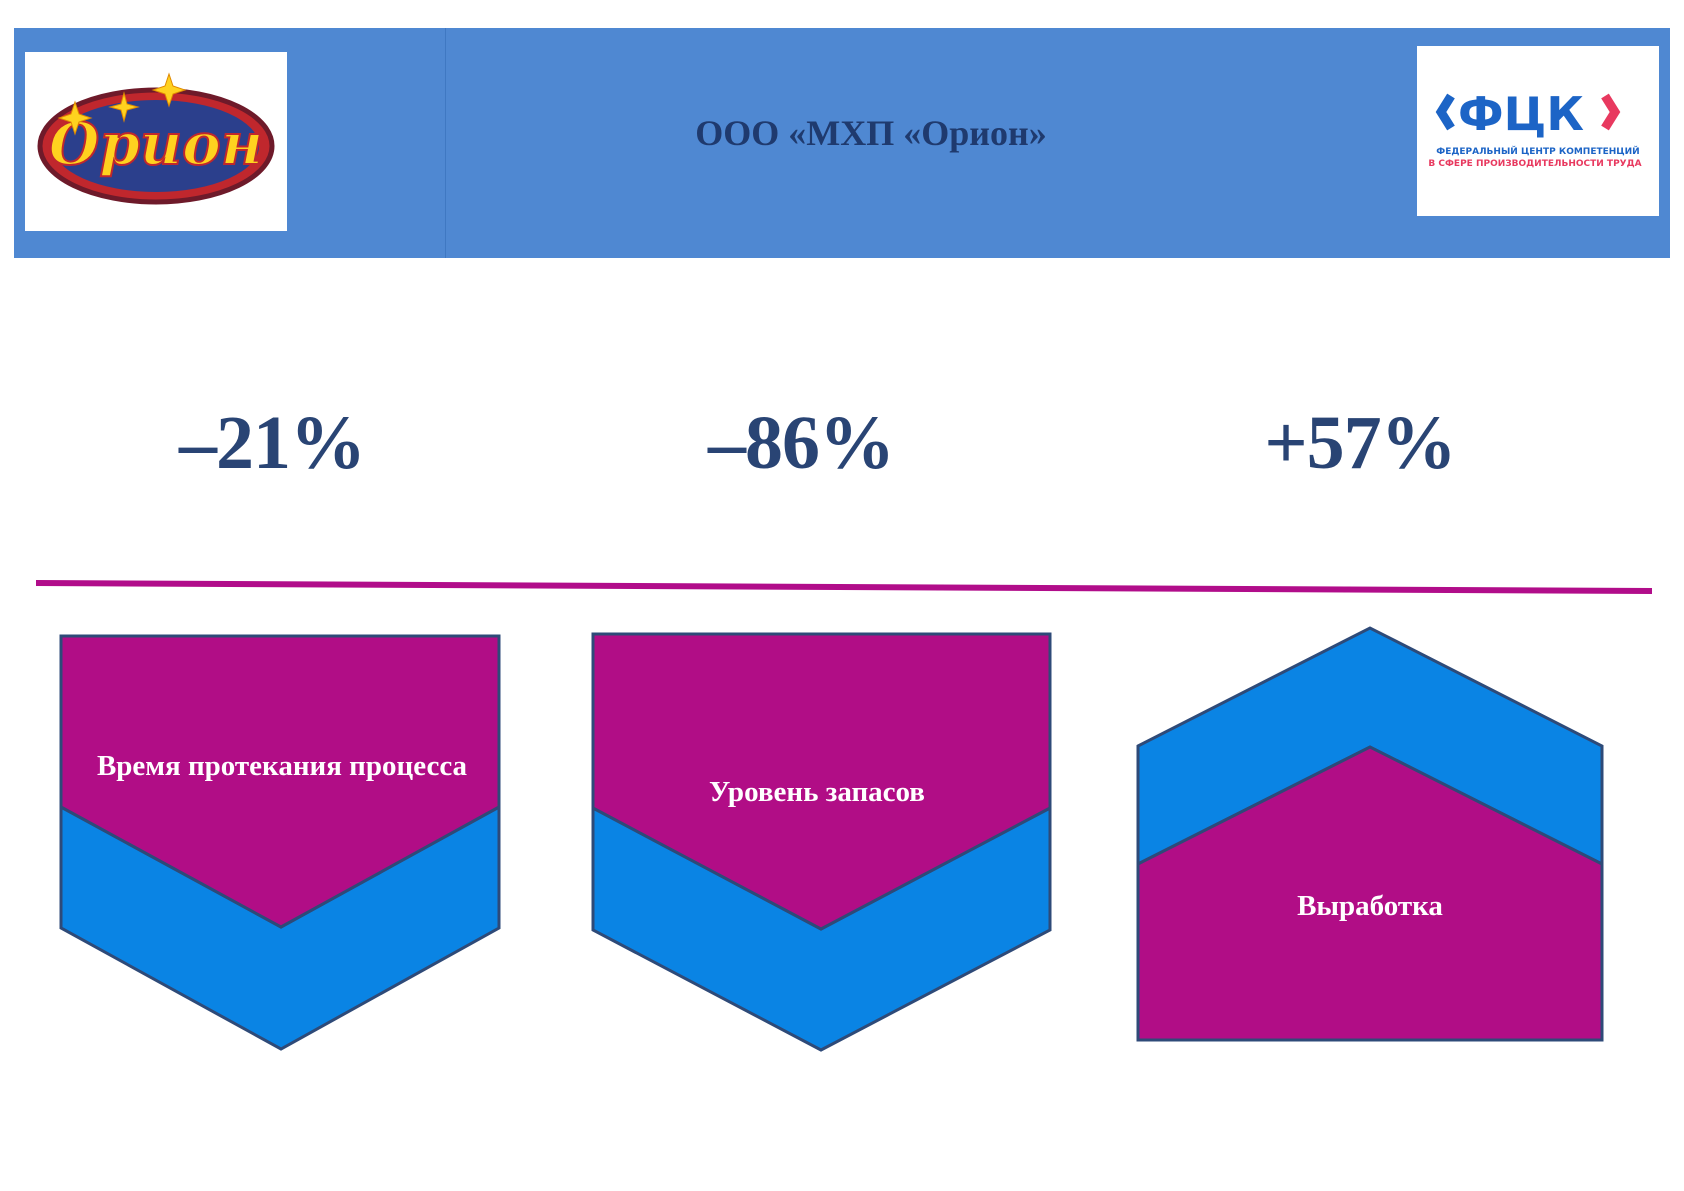 The image size is (1684, 1191). Describe the element at coordinates (445, 143) in the screenshot. I see `header-divider` at that location.